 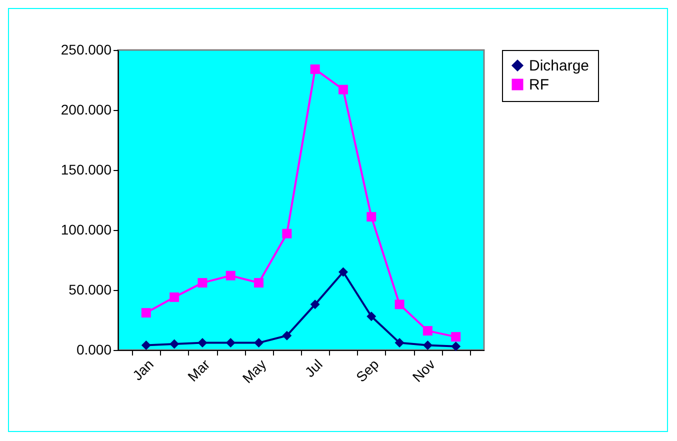 What do you see at coordinates (94, 350) in the screenshot?
I see `y-tick-label: 0.000` at bounding box center [94, 350].